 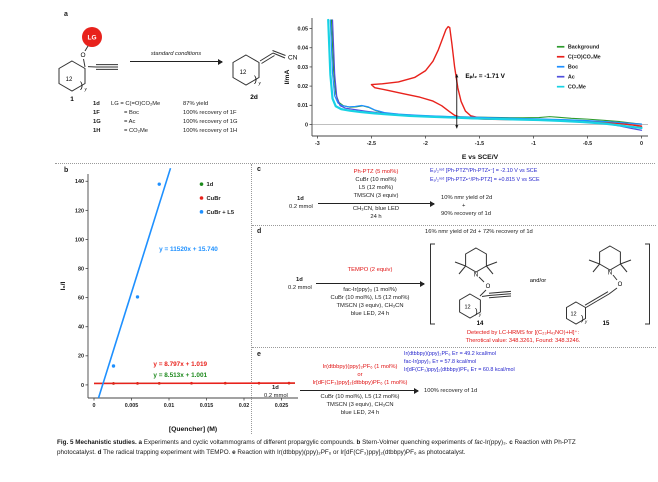 I want to click on photocatalyst-1: Ir(dtbbpy)(ppy)₂PF₆ (1 mol%), so click(x=360, y=367).